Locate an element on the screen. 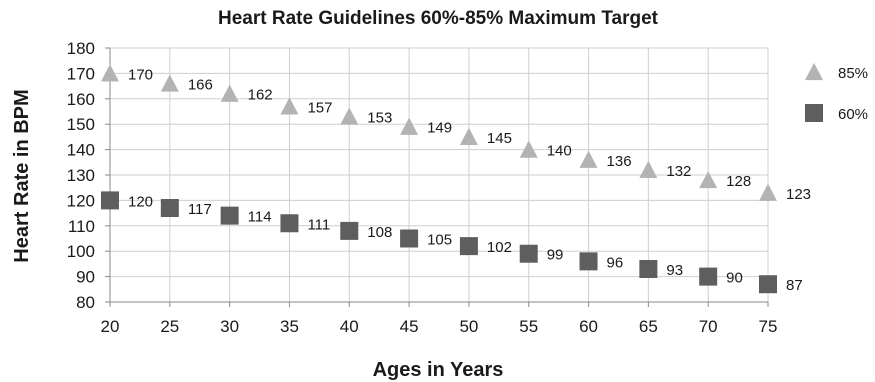 This screenshot has height=382, width=875. data-label: 99 is located at coordinates (555, 255).